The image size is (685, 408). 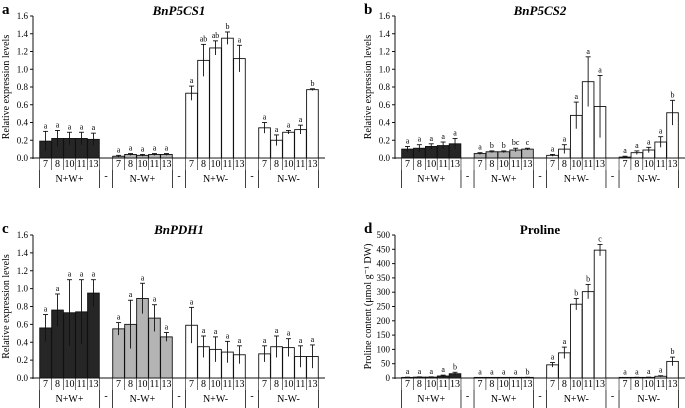 I want to click on group-nw: a 7 a 8 b 10 b 11 c 13 N+W- -, so click(x=580, y=321).